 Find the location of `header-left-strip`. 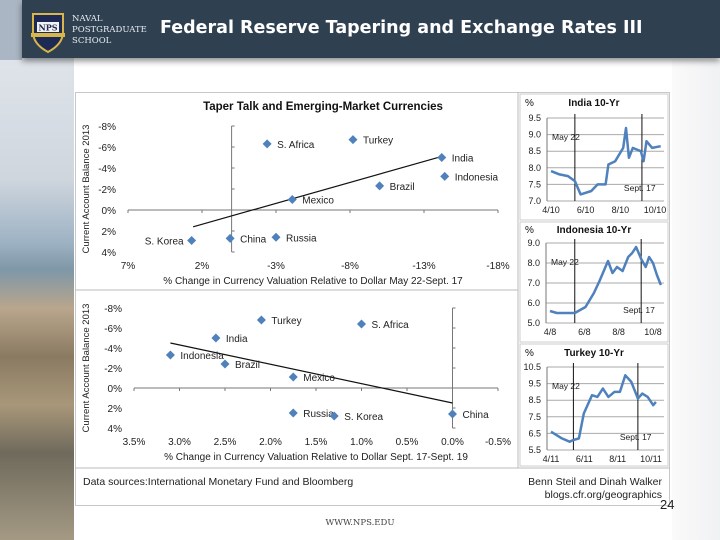

header-left-strip is located at coordinates (11, 30).